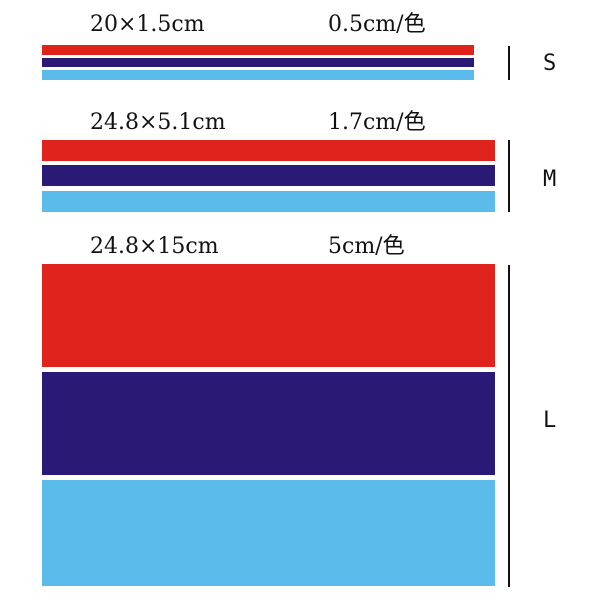 The image size is (600, 600). Describe the element at coordinates (509, 176) in the screenshot. I see `size-m-bracket` at that location.